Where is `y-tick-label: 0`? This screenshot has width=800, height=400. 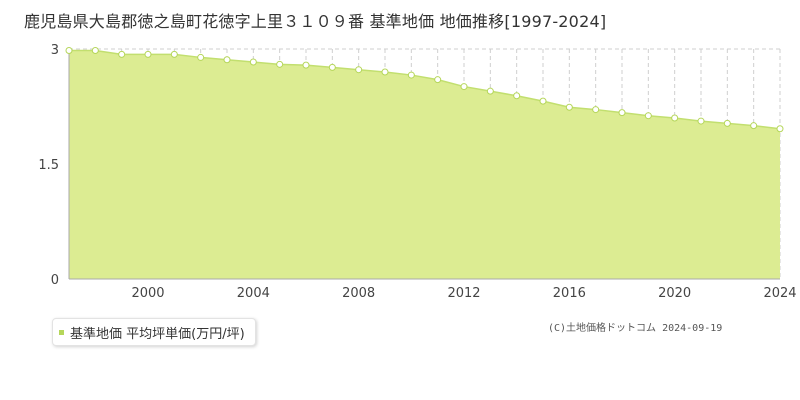
y-tick-label: 0 is located at coordinates (55, 280).